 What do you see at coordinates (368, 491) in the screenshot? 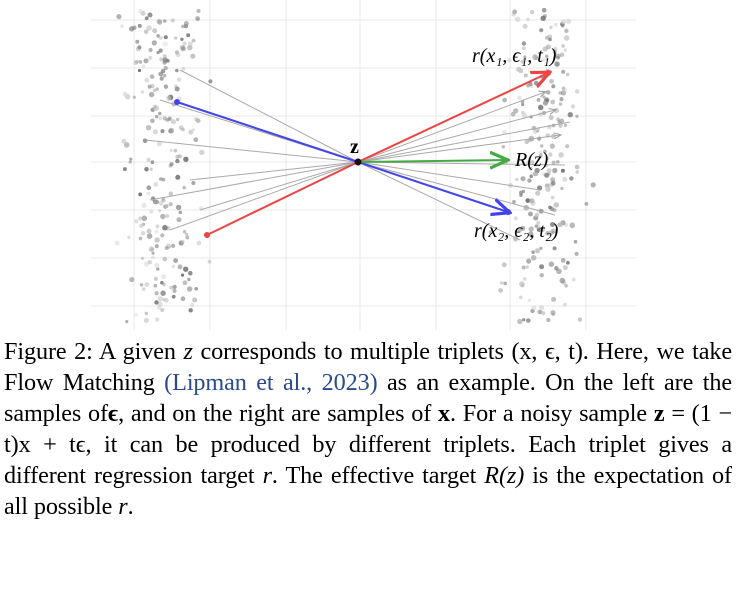
I see `caption-text: is the expectation of all possible` at bounding box center [368, 491].